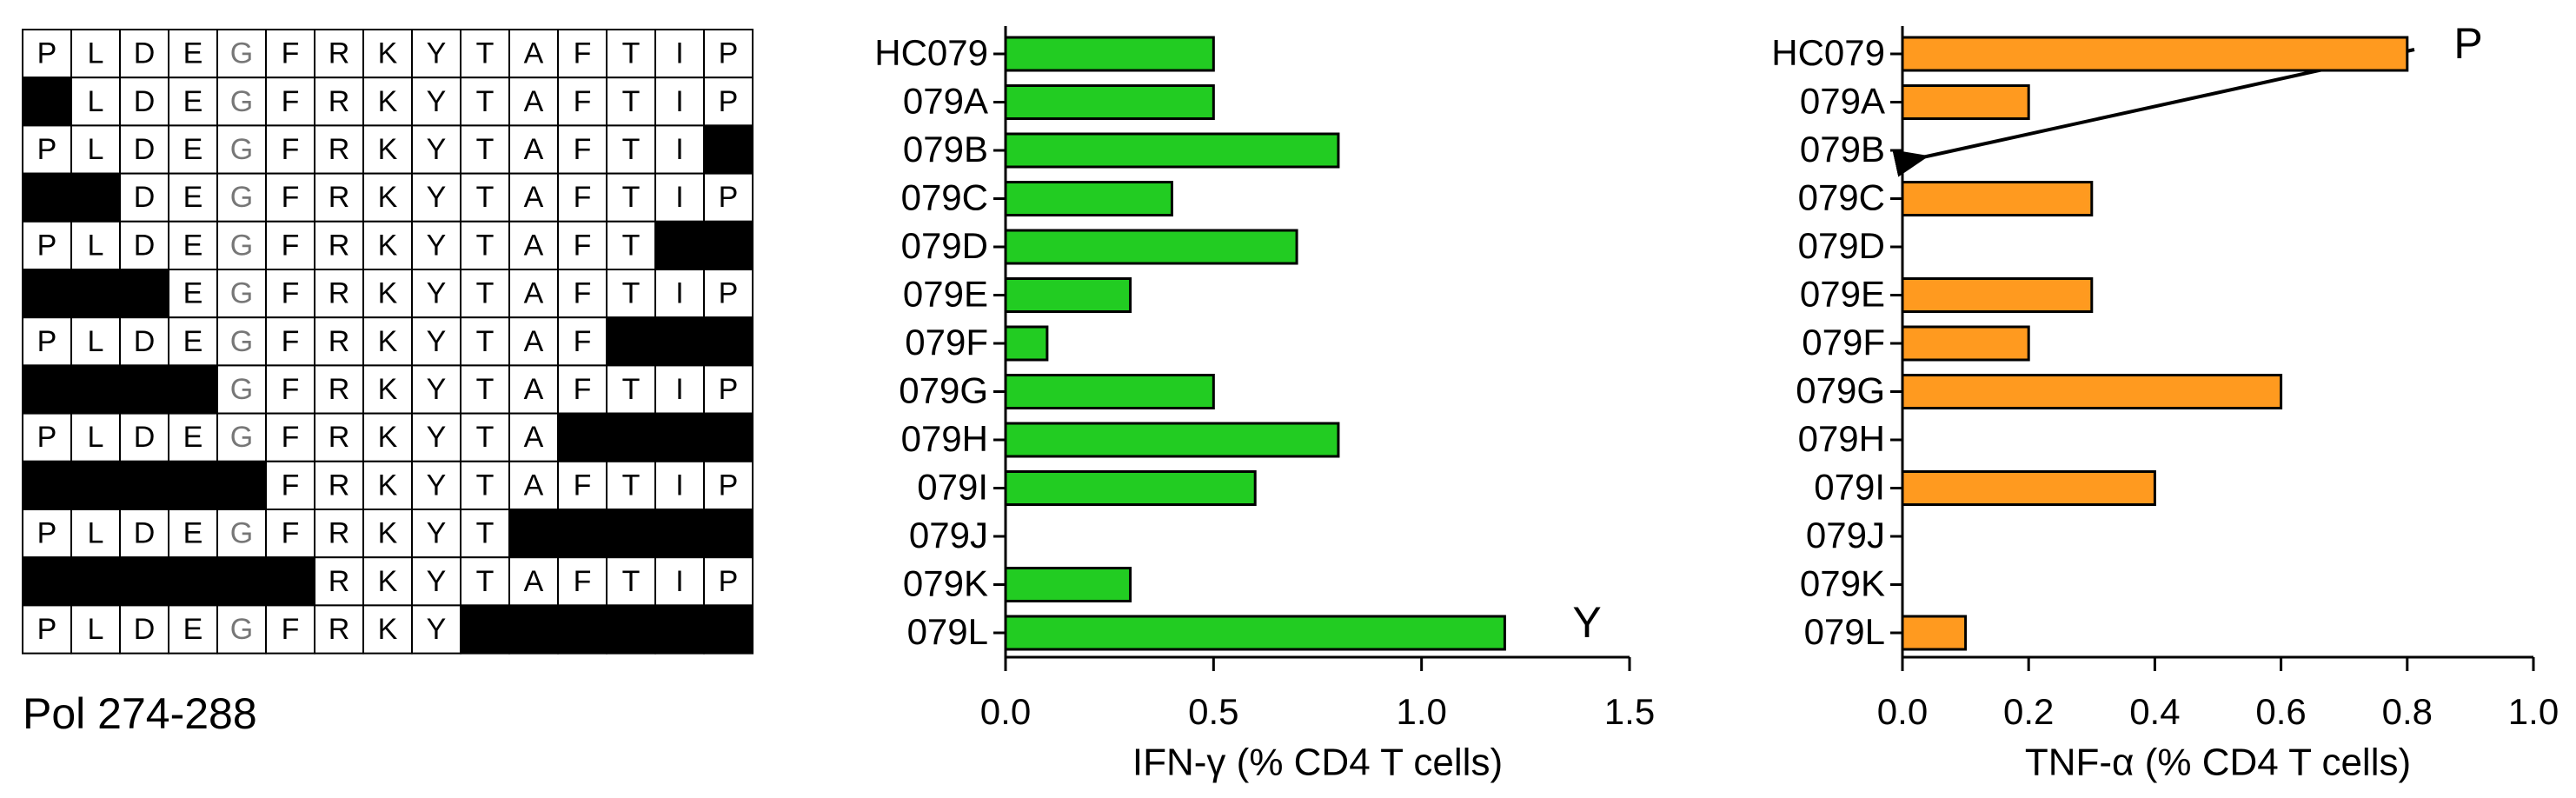  Describe the element at coordinates (931, 52) in the screenshot. I see `y-tick-label: HC079` at that location.